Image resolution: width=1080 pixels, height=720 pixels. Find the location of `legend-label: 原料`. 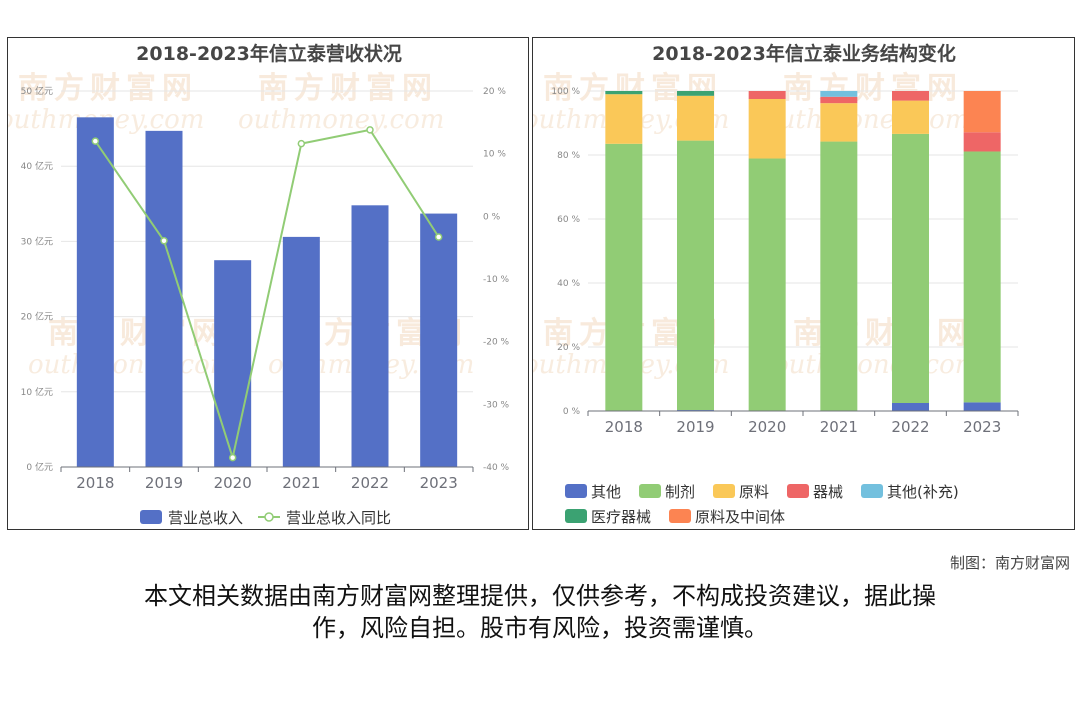

legend-label: 原料 is located at coordinates (754, 492).